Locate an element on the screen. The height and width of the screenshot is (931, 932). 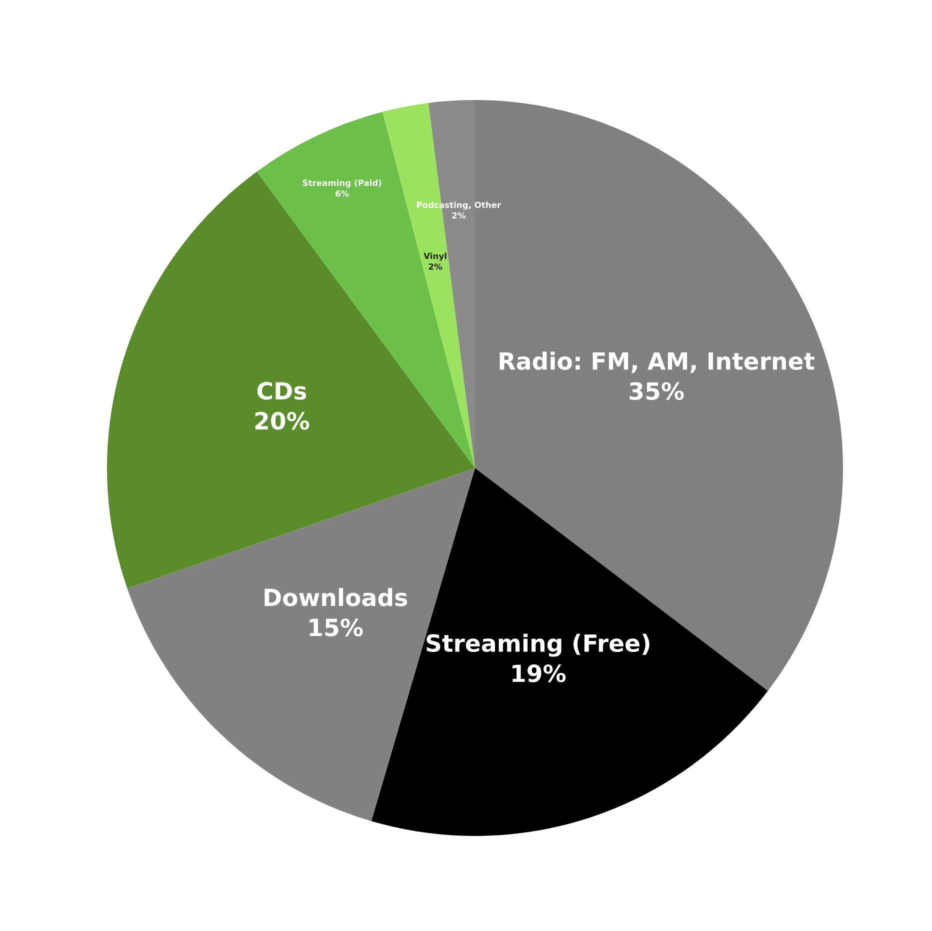
slice-label: Vinyl is located at coordinates (435, 256).